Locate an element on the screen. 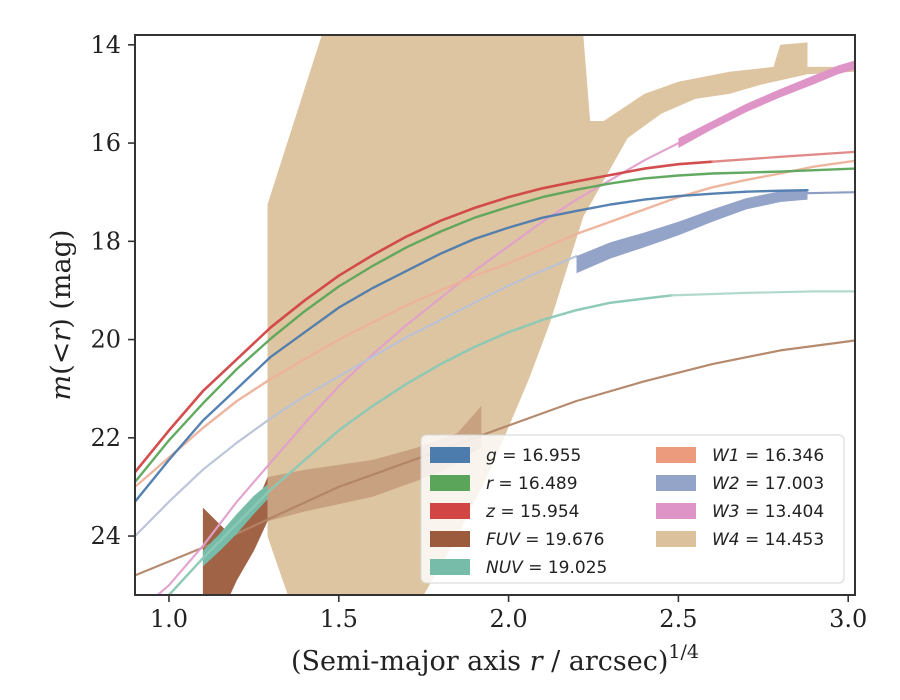 This screenshot has height=700, width=900. series-fuv-extension is located at coordinates (374, 463).